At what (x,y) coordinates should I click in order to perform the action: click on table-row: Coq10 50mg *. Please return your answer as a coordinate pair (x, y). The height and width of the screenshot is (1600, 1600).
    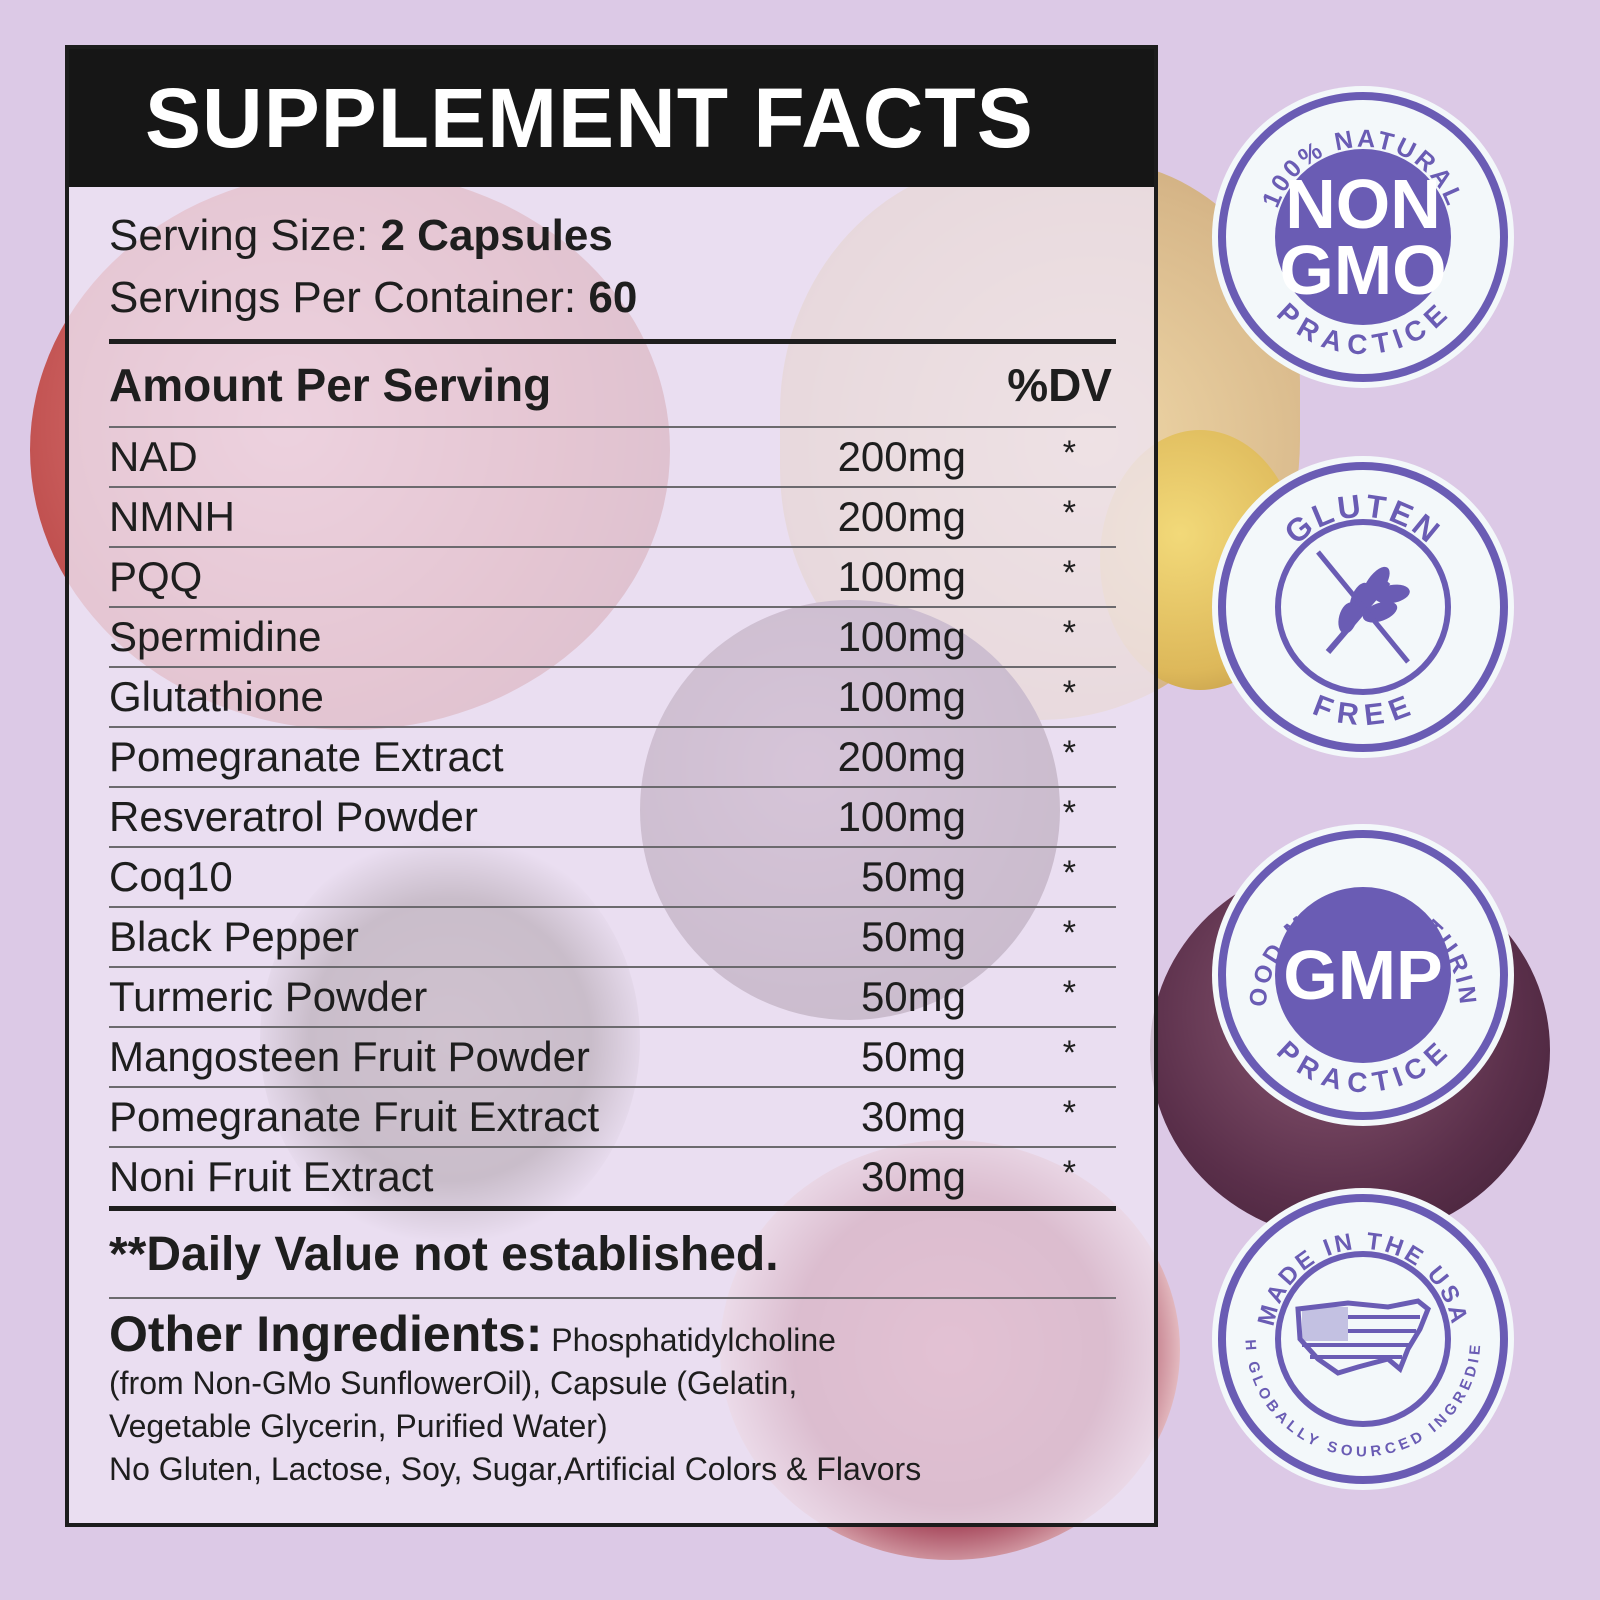
    Looking at the image, I should click on (612, 876).